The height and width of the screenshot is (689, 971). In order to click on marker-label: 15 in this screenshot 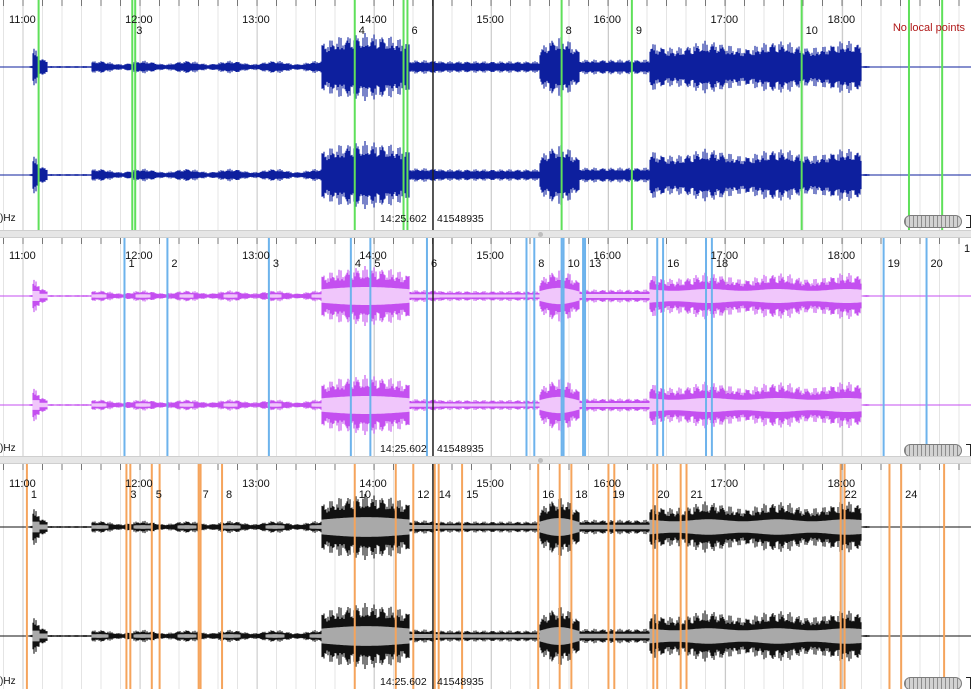, I will do `click(472, 495)`.